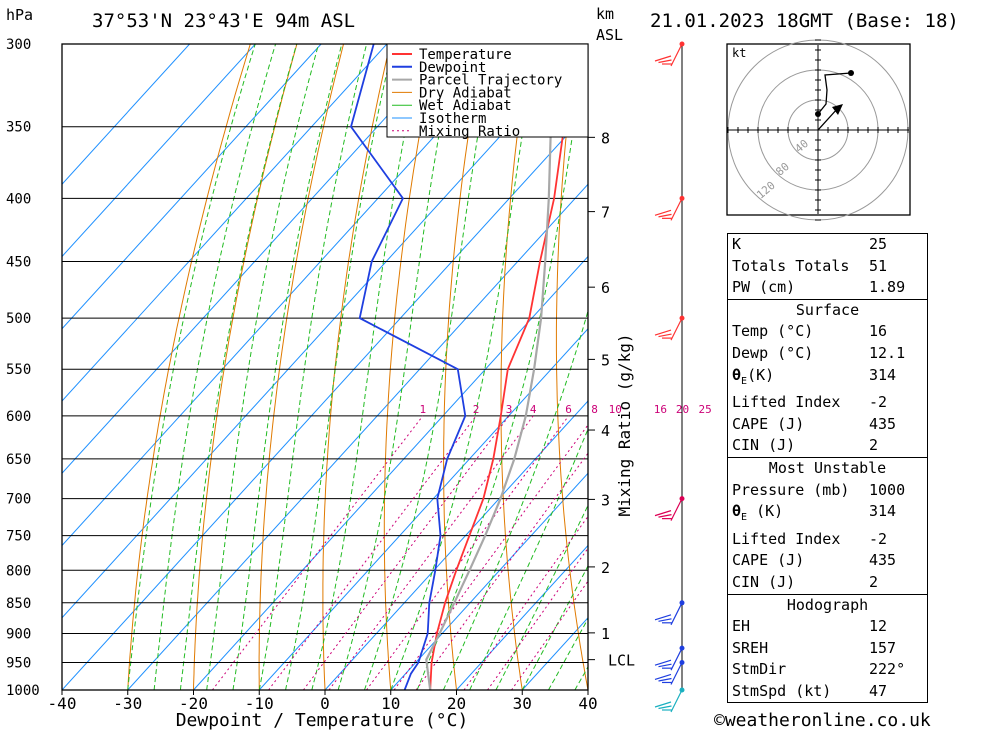 This screenshot has width=1000, height=733. Describe the element at coordinates (615, 409) in the screenshot. I see `mixing-ratio-label: 10` at that location.